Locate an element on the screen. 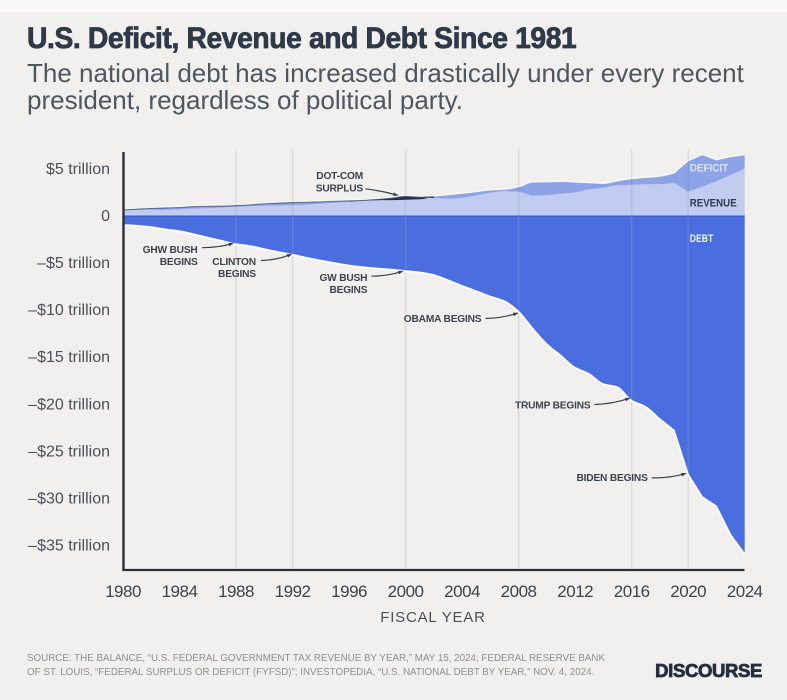 The image size is (787, 700). svg-text: –$5 trillion is located at coordinates (73, 263).